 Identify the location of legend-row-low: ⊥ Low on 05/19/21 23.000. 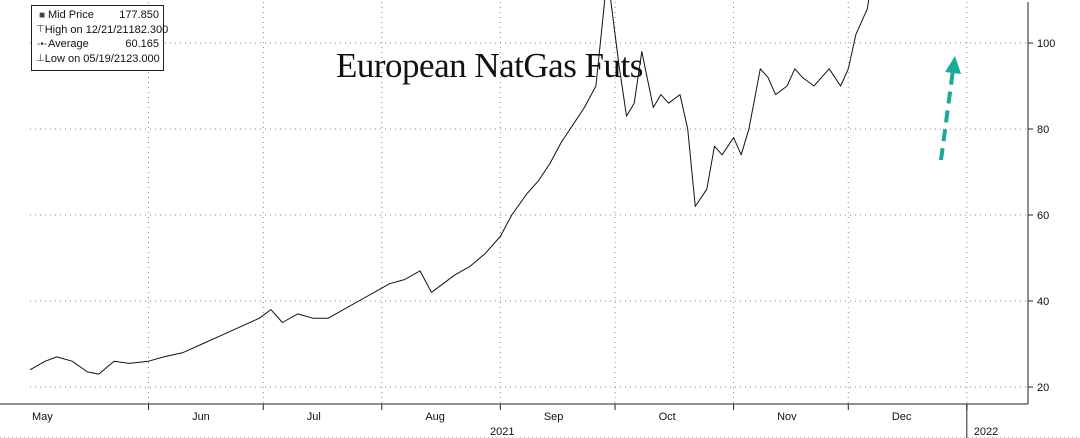
(98, 59).